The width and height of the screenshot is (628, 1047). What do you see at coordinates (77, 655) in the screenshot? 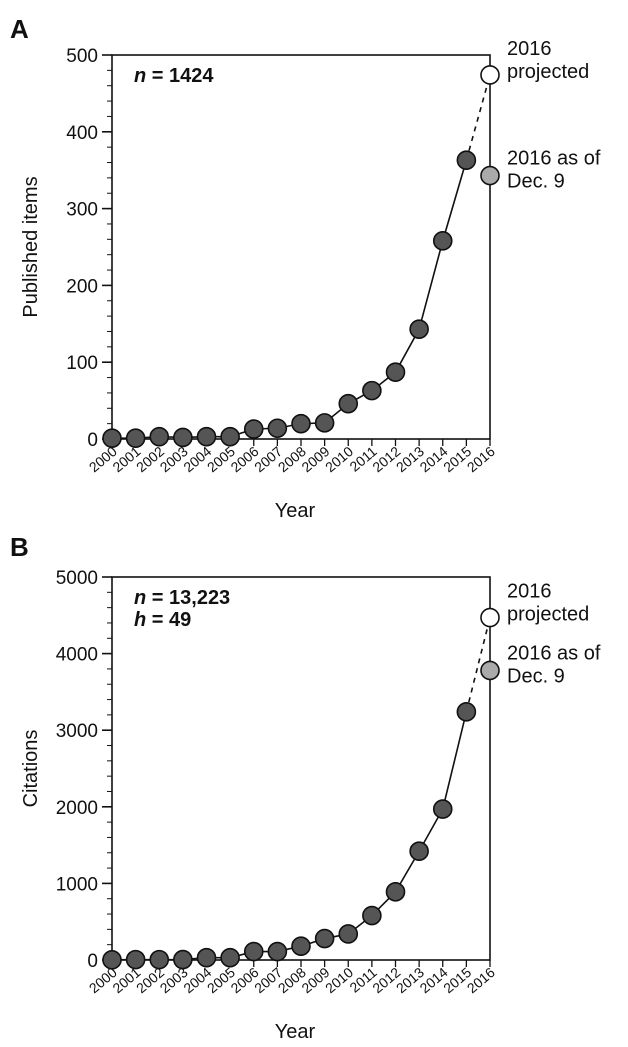
I see `y-tick-label: 4000` at bounding box center [77, 655].